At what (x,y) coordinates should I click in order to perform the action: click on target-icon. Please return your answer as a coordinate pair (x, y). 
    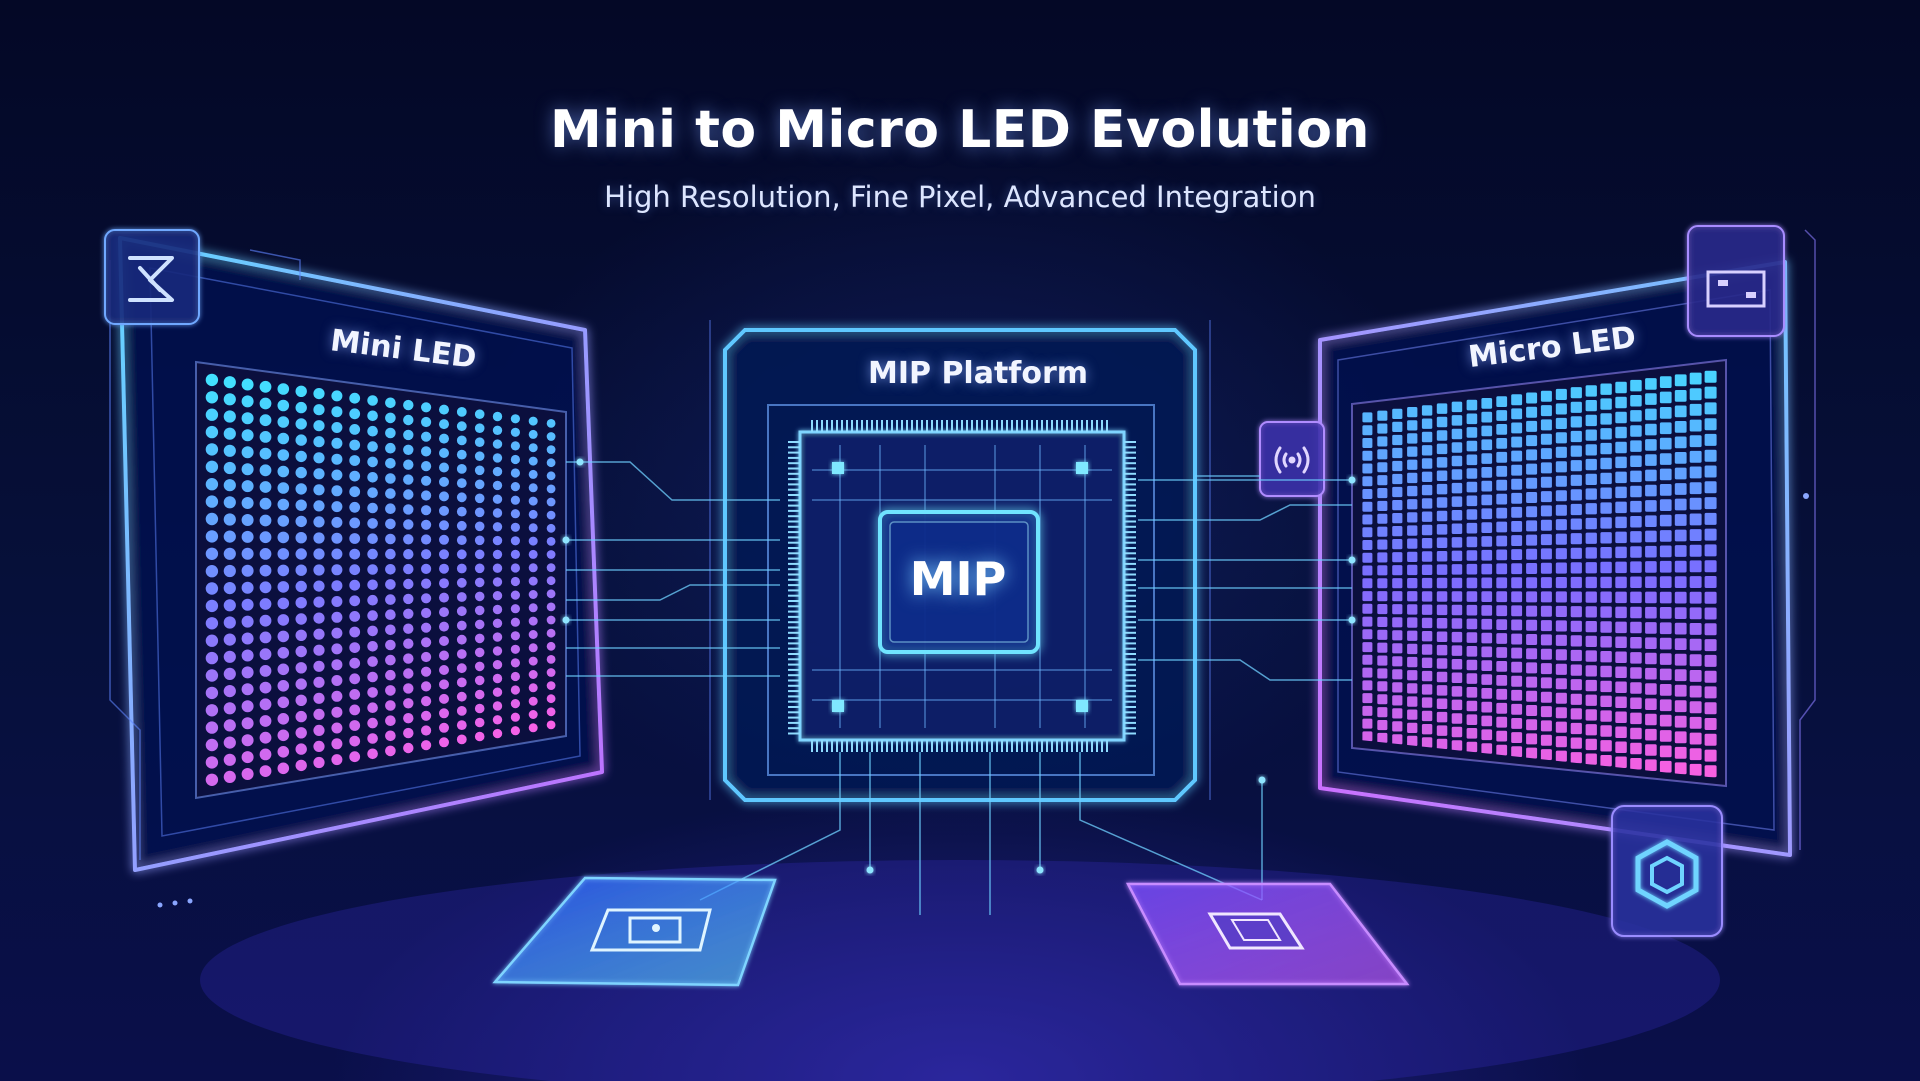
    Looking at the image, I should click on (650, 930).